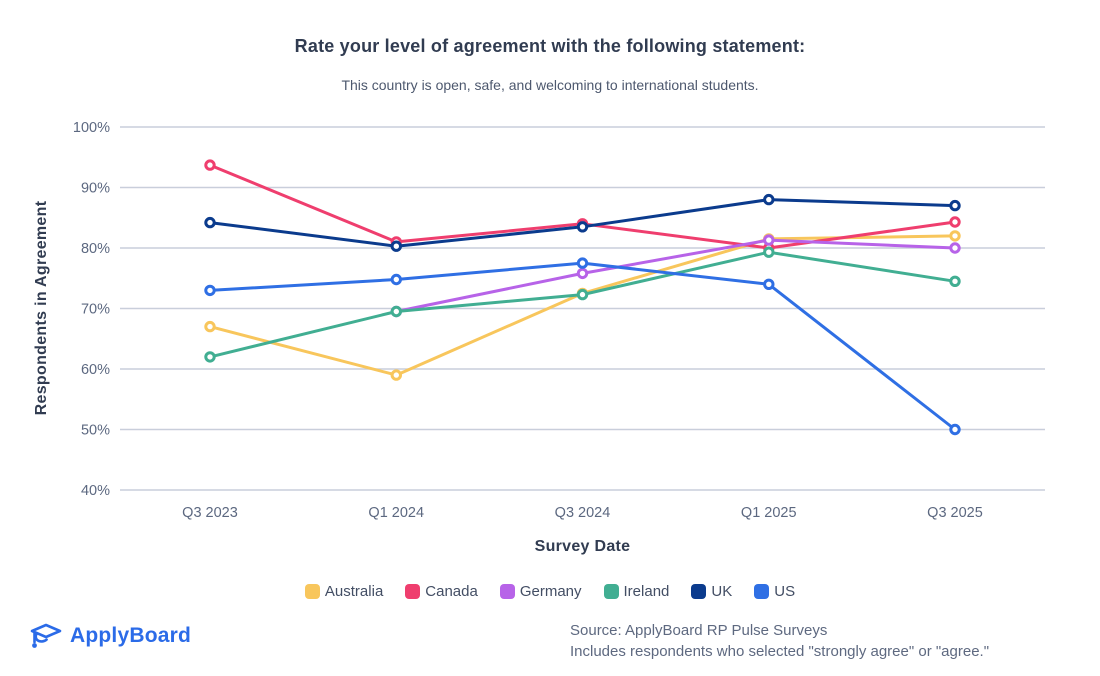 The width and height of the screenshot is (1100, 676). I want to click on y-tick-label: 40%, so click(95, 491).